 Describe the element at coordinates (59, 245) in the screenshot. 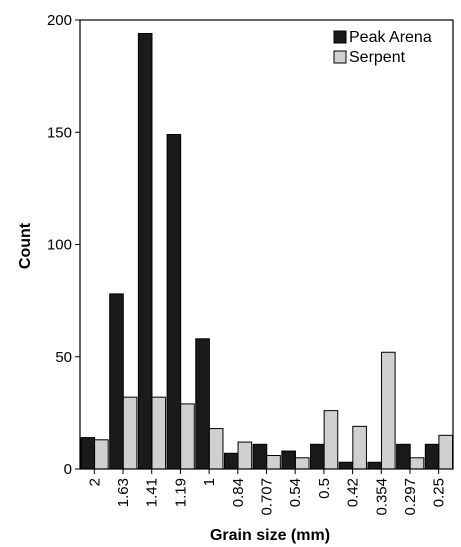

I see `y-tick-label-100: 100` at that location.